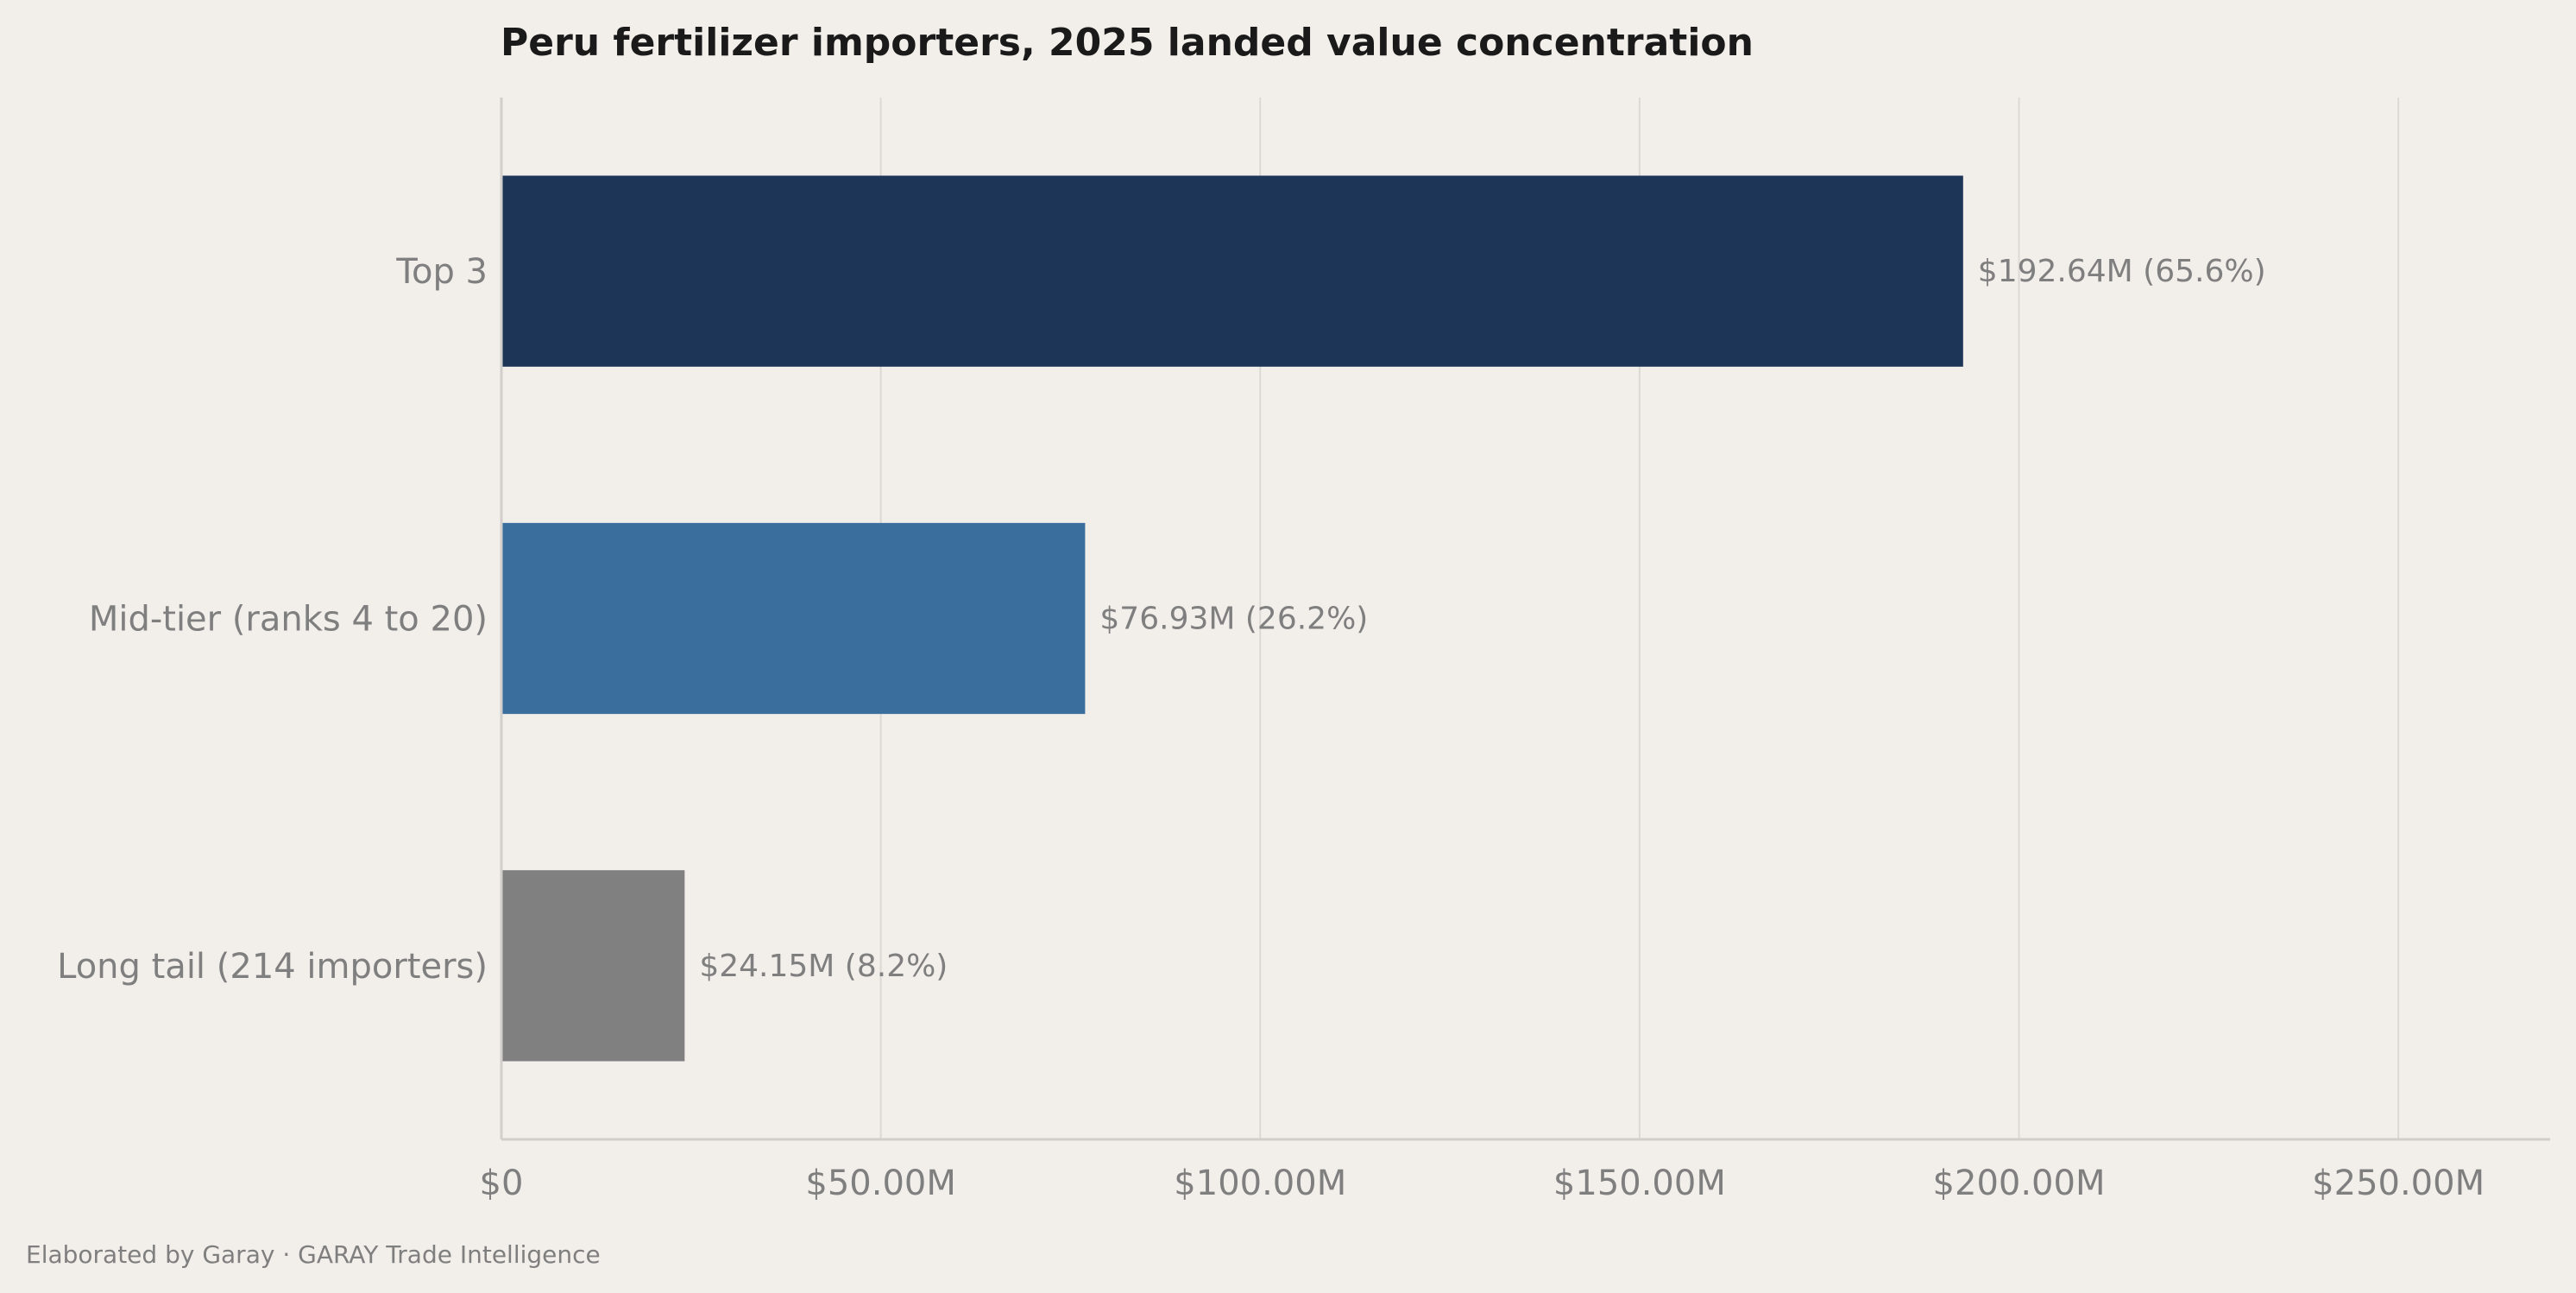  What do you see at coordinates (288, 620) in the screenshot?
I see `category-label: Mid-tier (ranks 4 to 20)` at bounding box center [288, 620].